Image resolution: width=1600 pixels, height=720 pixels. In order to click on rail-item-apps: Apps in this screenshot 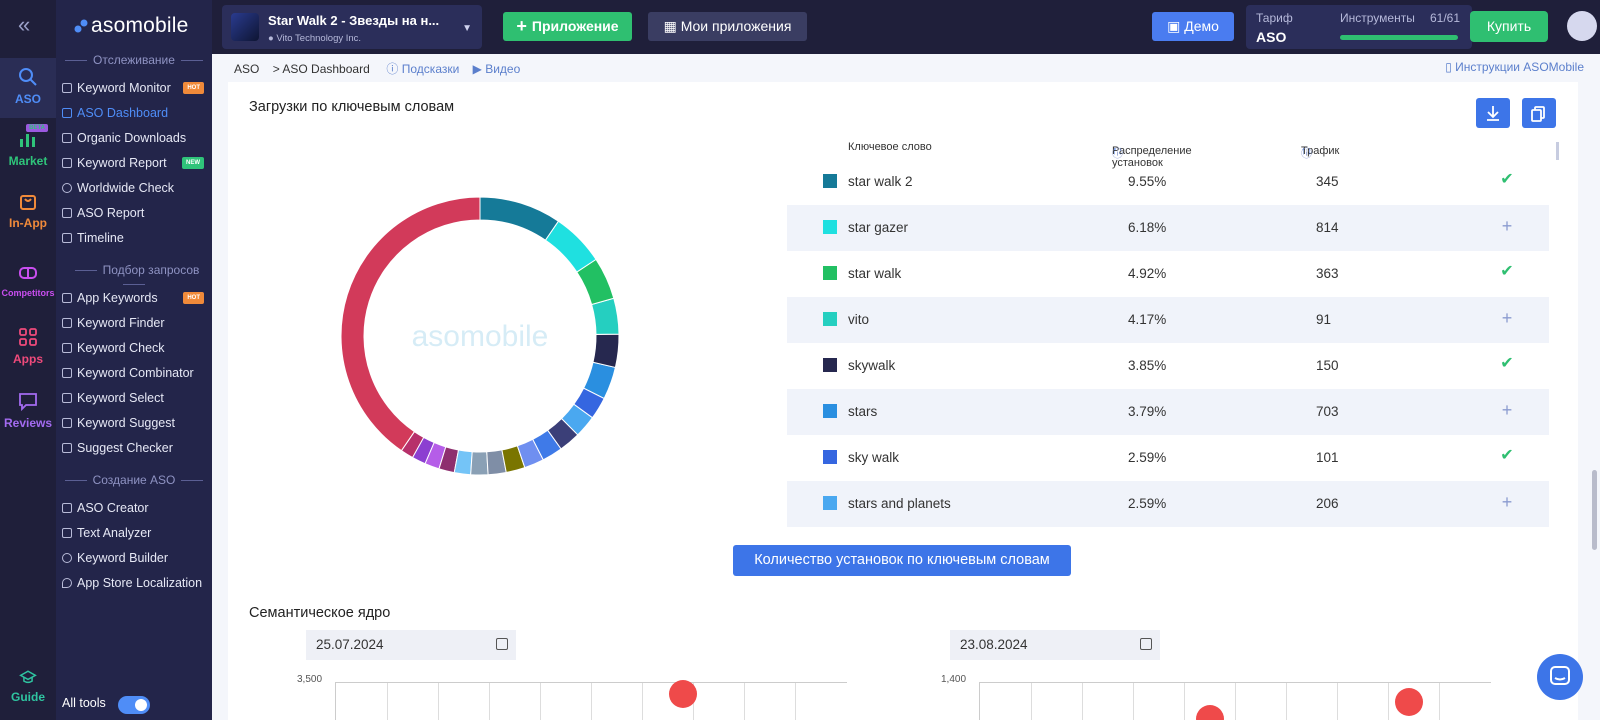, I will do `click(28, 351)`.